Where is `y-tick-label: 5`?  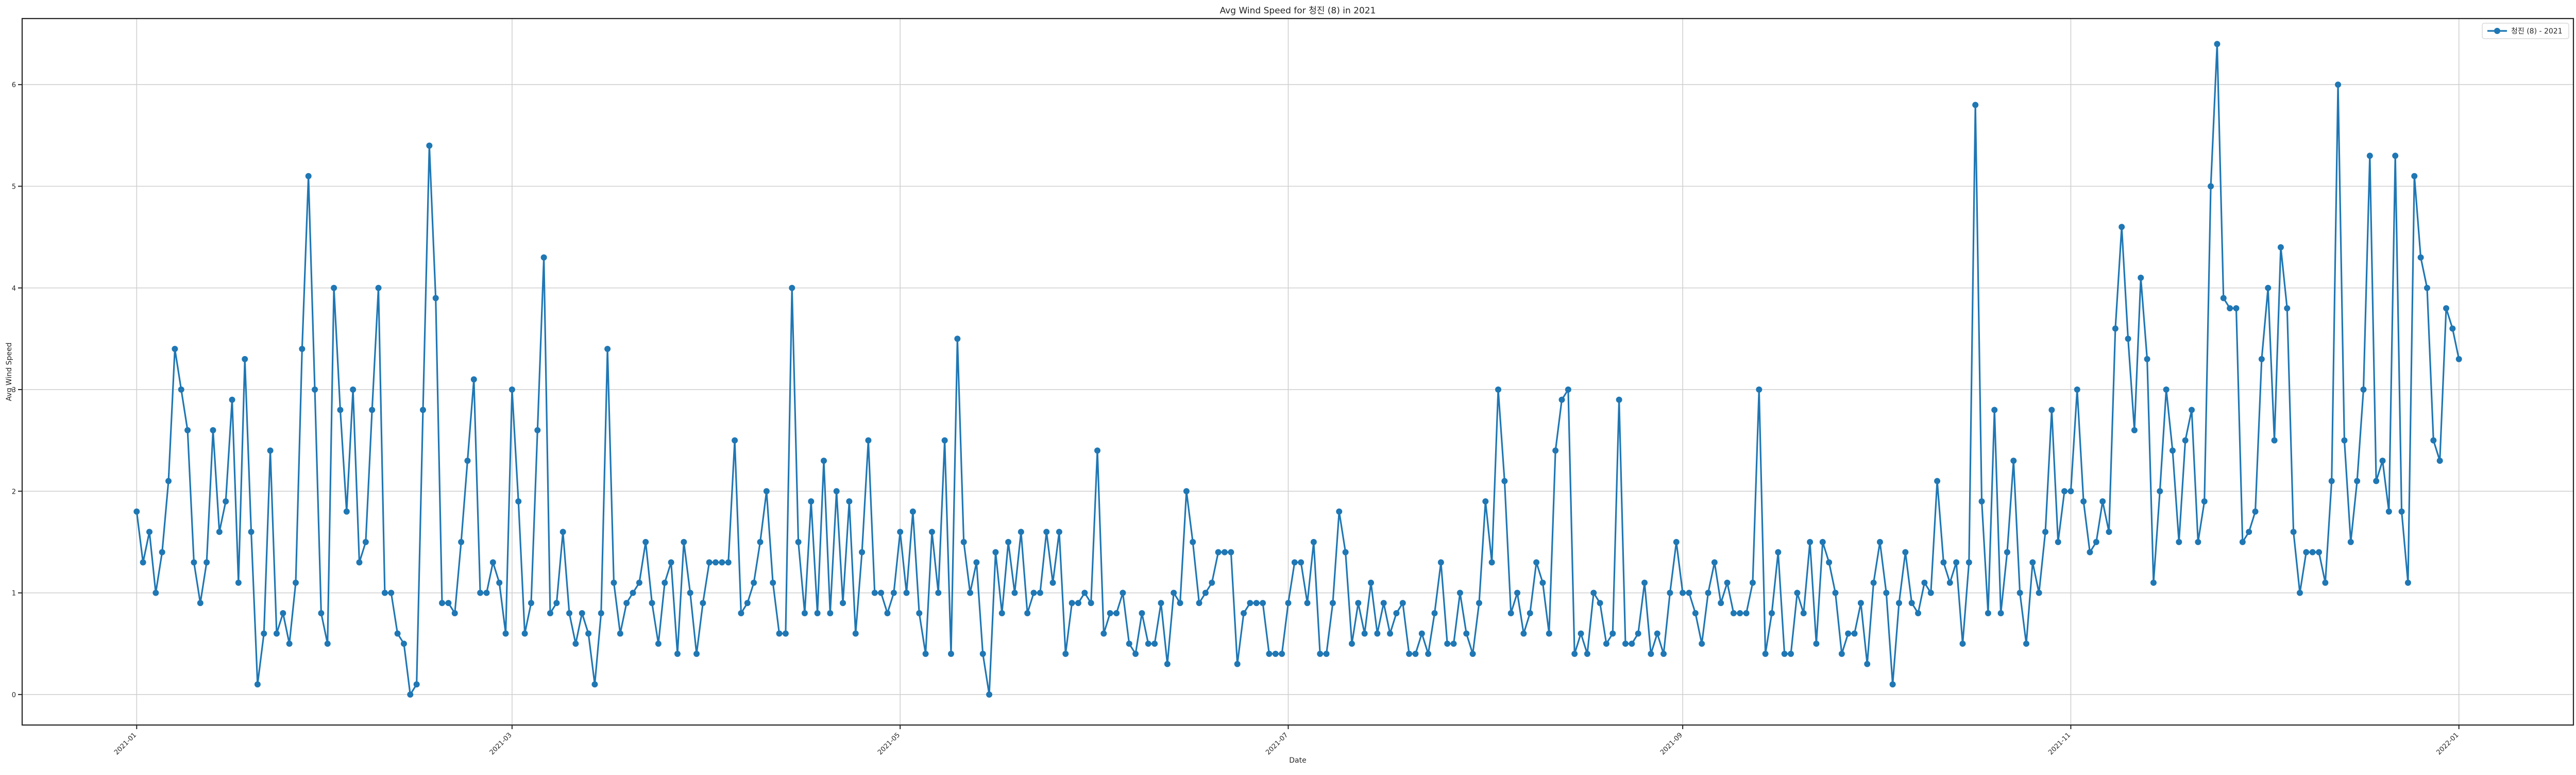
y-tick-label: 5 is located at coordinates (14, 187).